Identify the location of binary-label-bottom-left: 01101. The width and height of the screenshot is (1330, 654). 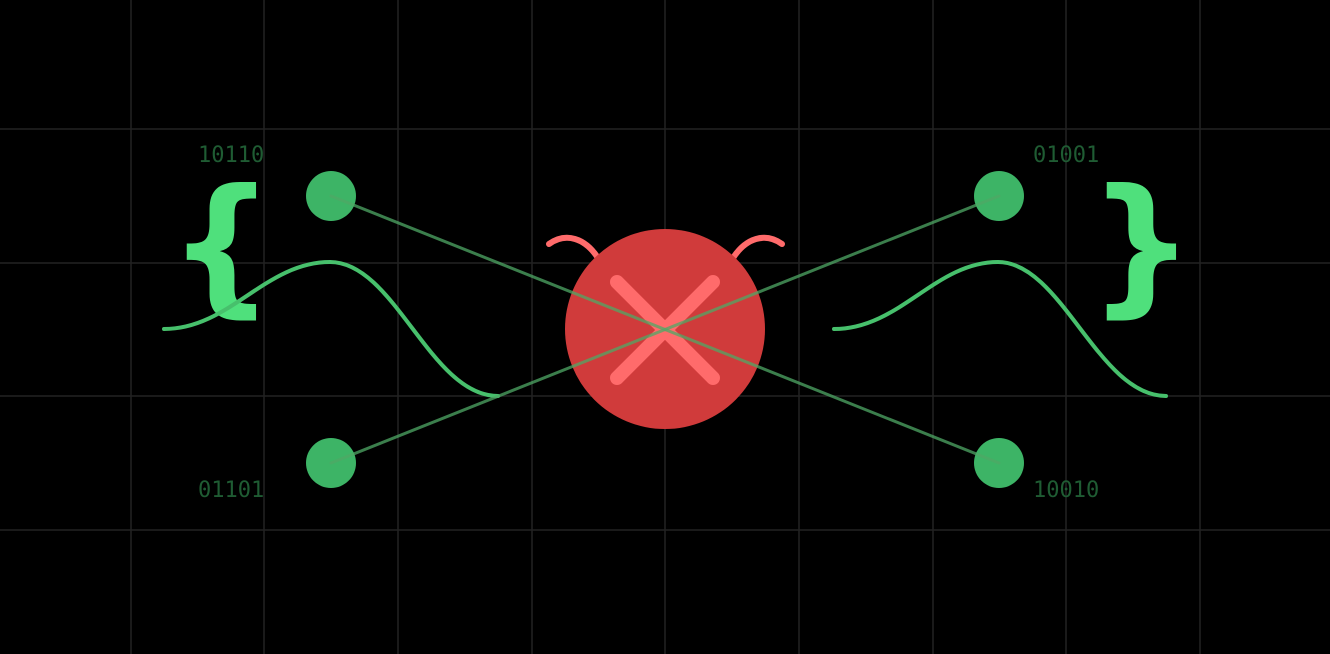
(231, 490).